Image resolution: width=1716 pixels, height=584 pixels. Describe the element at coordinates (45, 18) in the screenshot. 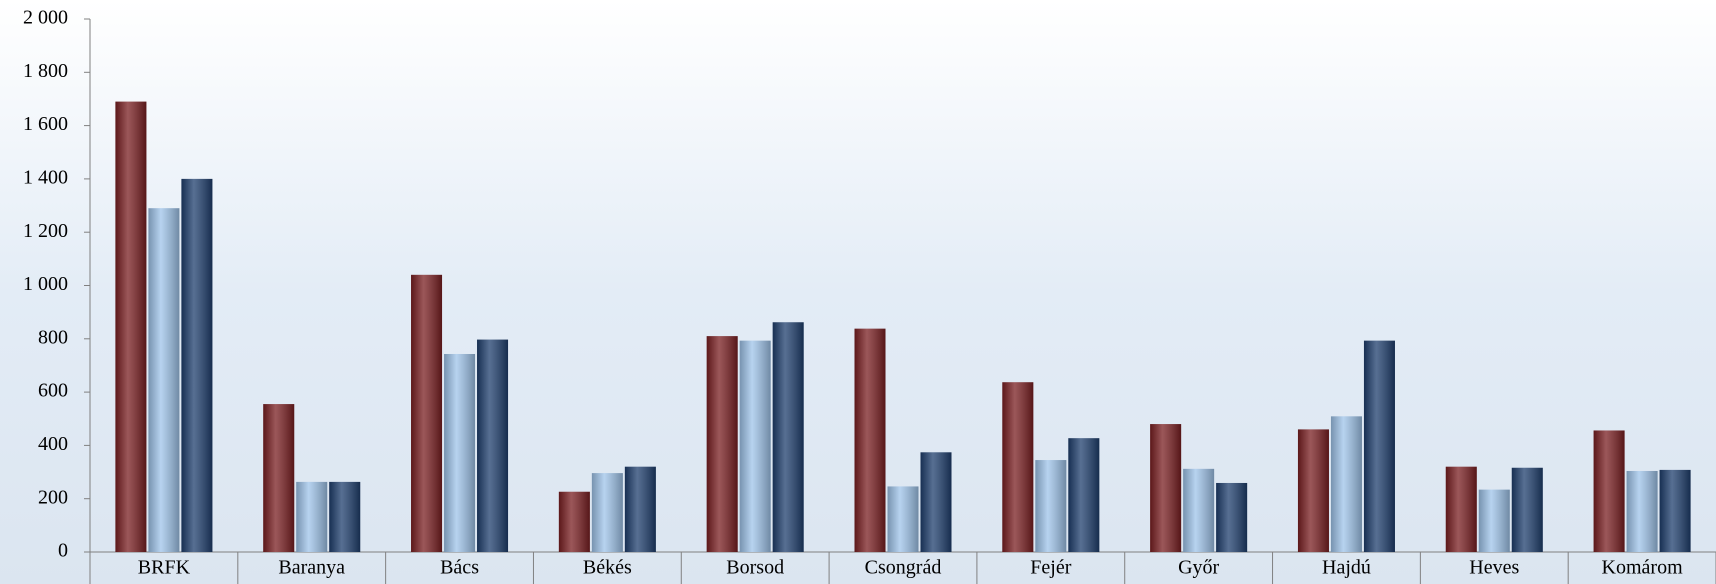

I see `y-tick-label: 2 000` at that location.